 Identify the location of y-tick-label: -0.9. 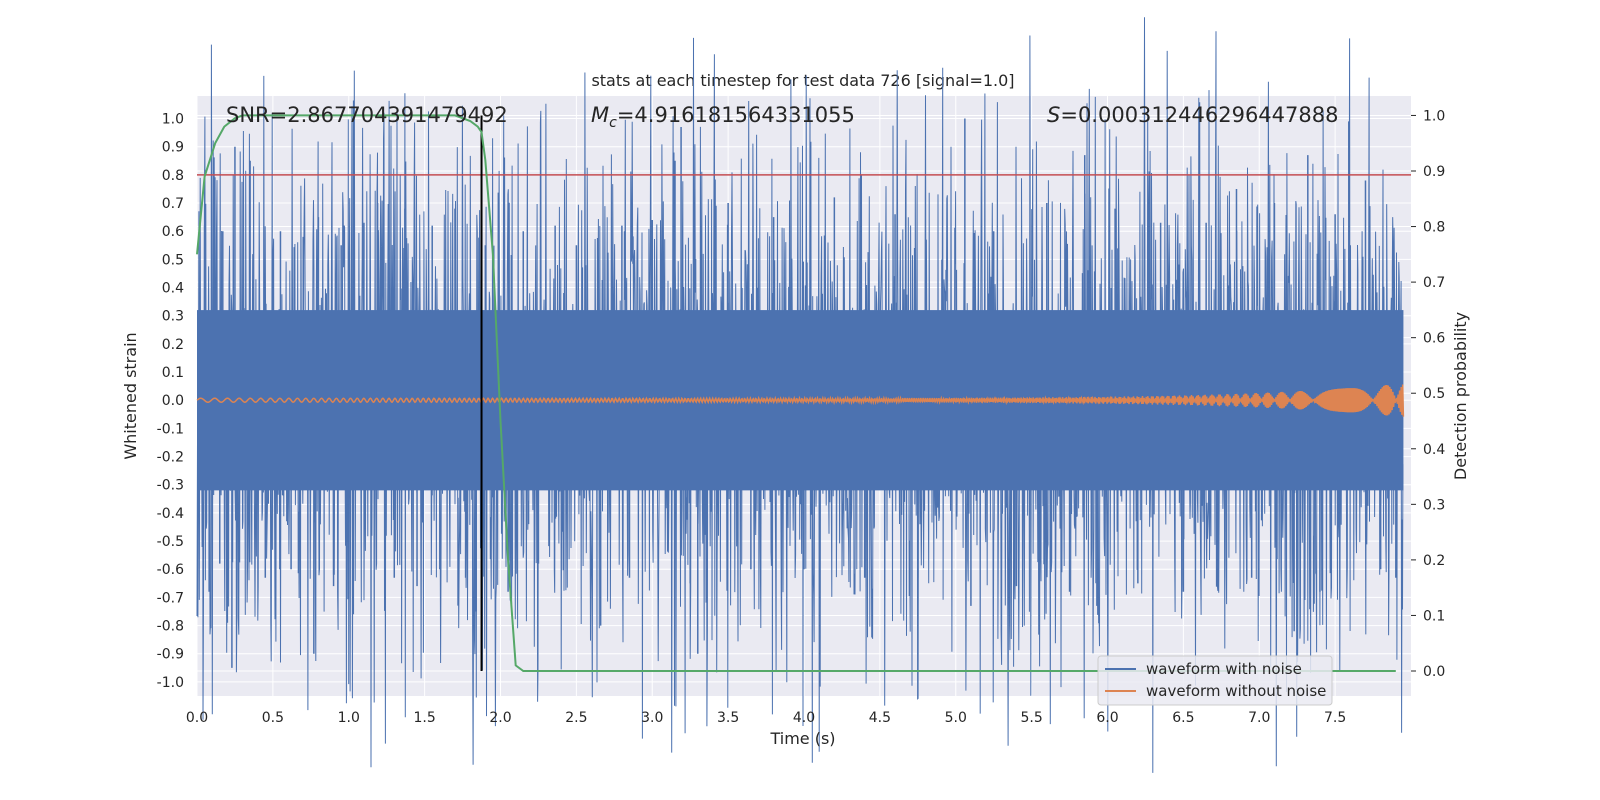
(170, 655).